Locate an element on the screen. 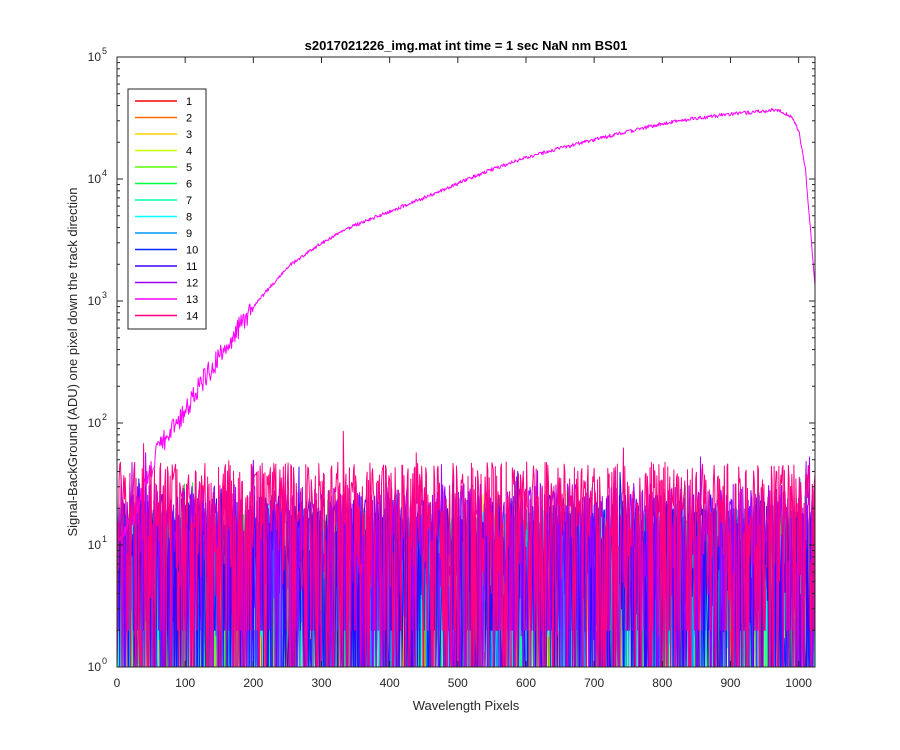 The height and width of the screenshot is (750, 900). legend-label-13: 13 is located at coordinates (192, 300).